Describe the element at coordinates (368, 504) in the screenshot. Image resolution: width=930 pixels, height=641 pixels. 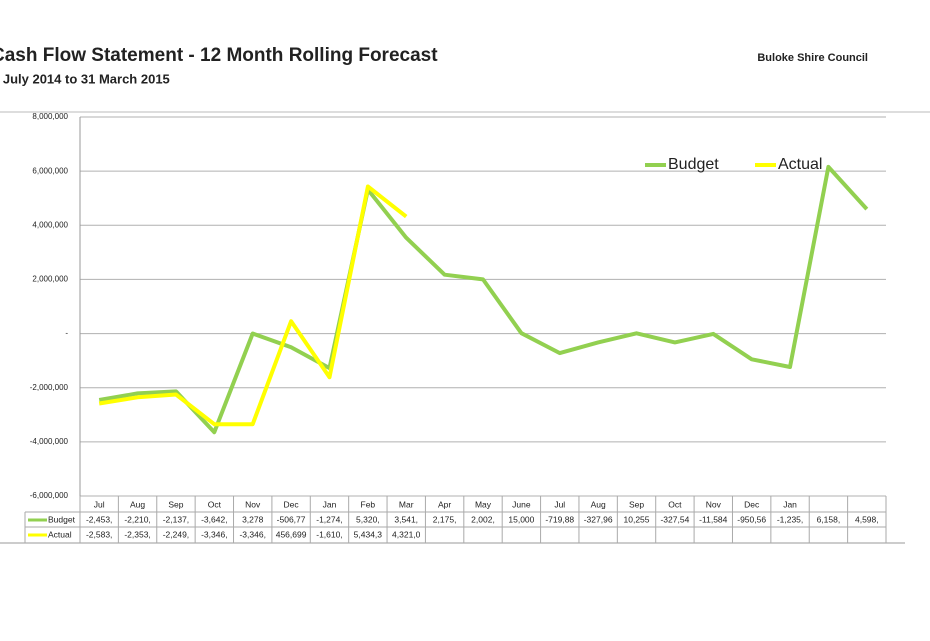
I see `x-tick-label: Feb` at that location.